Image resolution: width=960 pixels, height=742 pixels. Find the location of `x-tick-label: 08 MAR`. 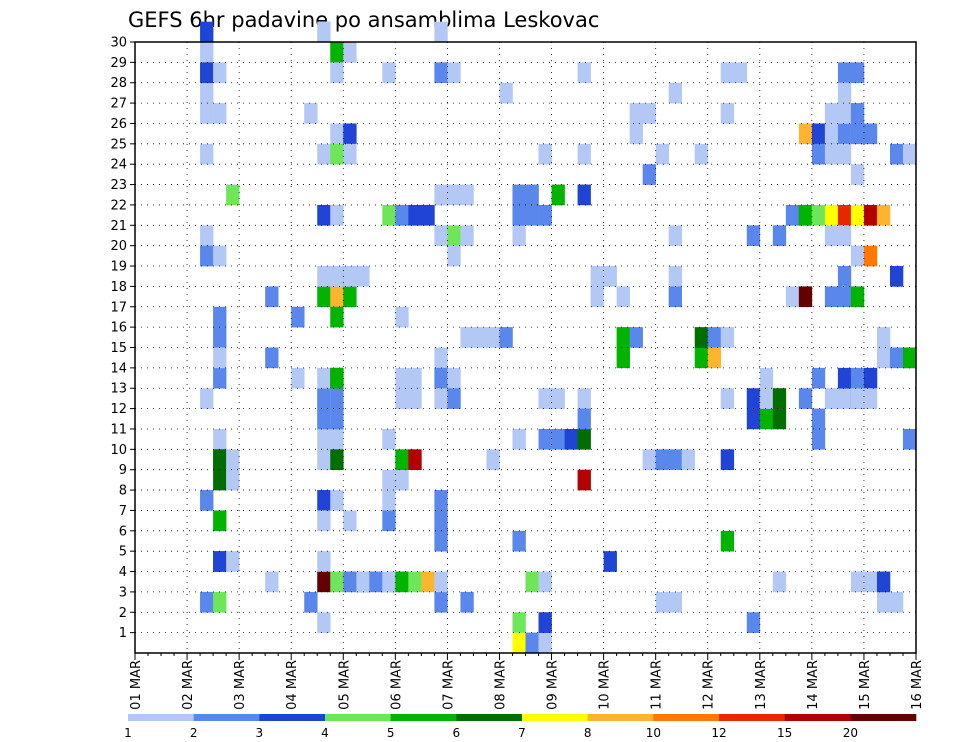

x-tick-label: 08 MAR is located at coordinates (500, 685).